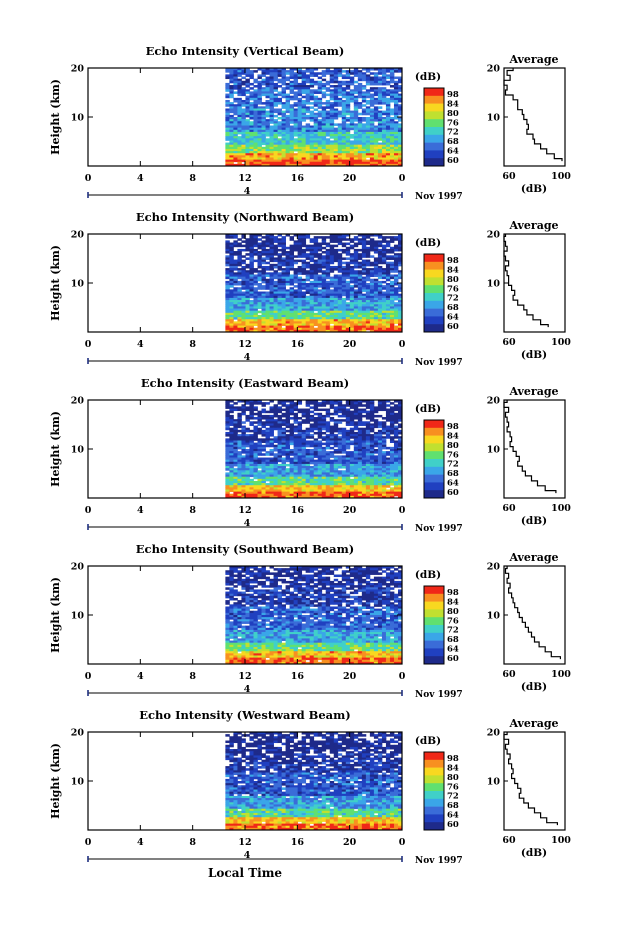 The image size is (622, 933). What do you see at coordinates (402, 178) in the screenshot?
I see `x-tick-label: 0` at bounding box center [402, 178].